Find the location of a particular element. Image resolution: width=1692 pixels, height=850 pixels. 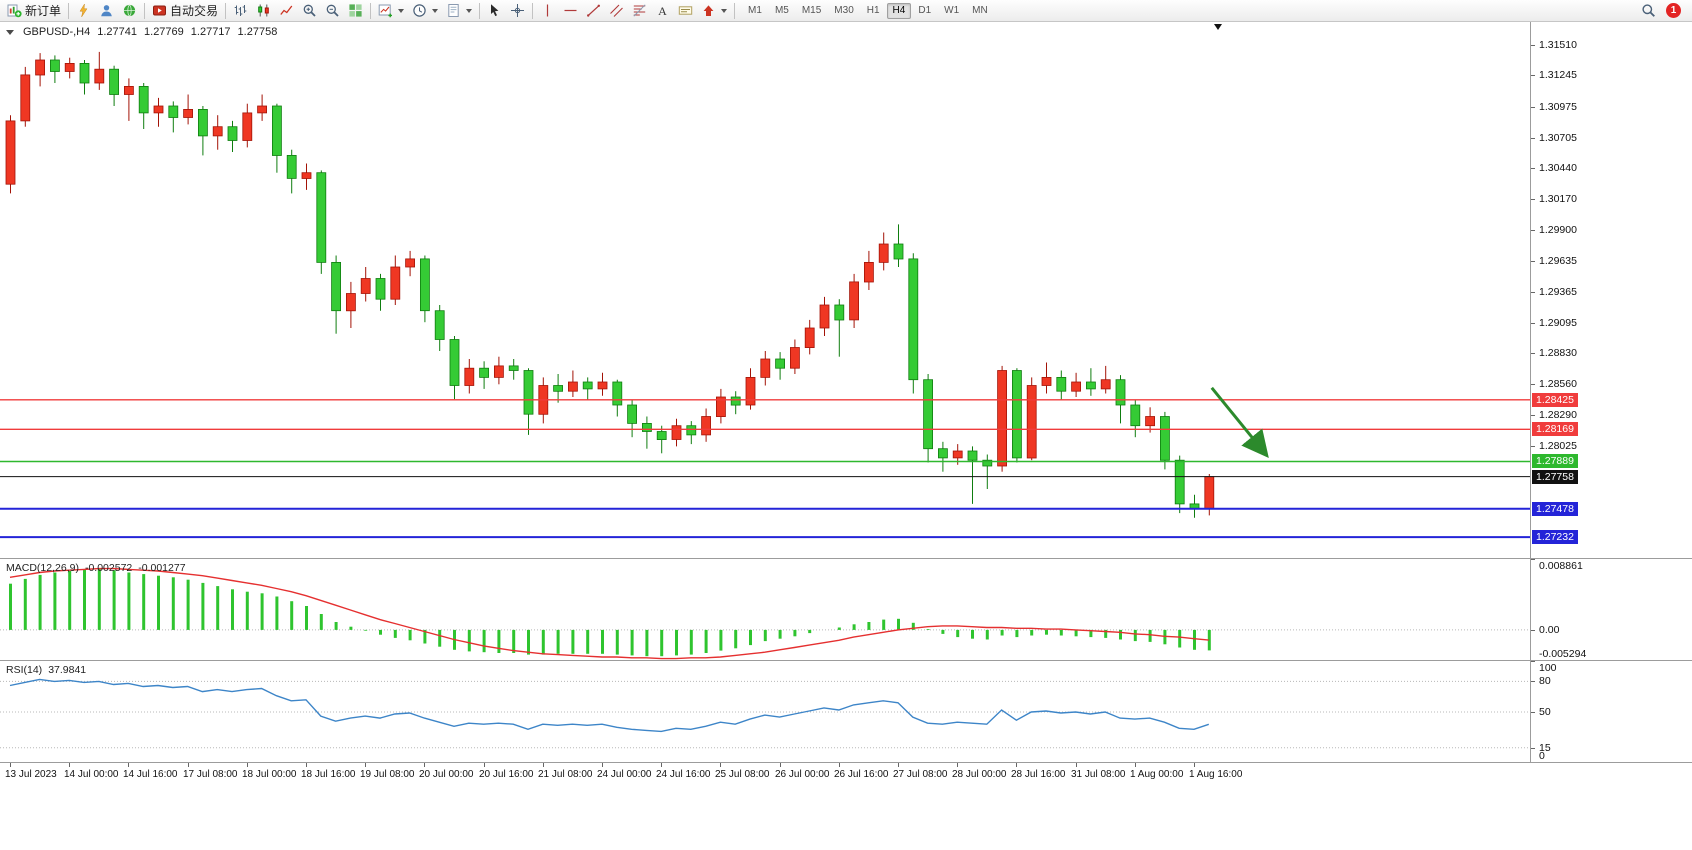

horizontal-line-button is located at coordinates (570, 10).